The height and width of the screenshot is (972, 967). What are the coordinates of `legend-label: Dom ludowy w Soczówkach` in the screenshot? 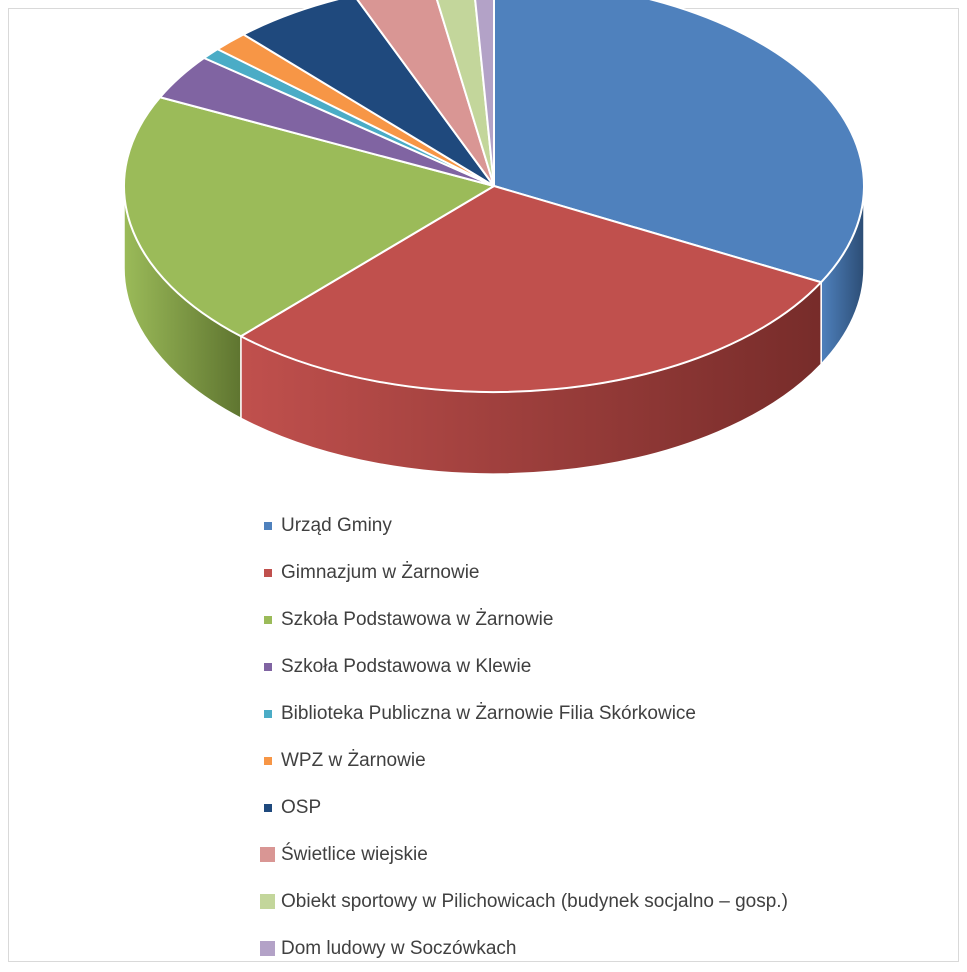 It's located at (399, 948).